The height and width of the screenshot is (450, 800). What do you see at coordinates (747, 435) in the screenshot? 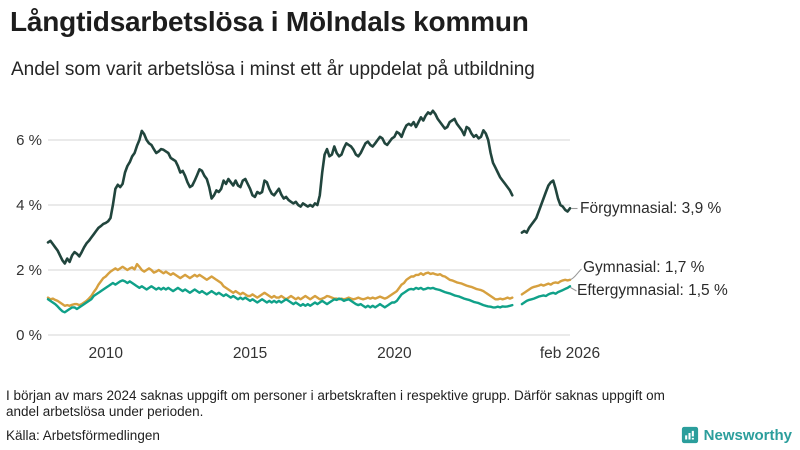
I see `brand-name: Newsworthy` at bounding box center [747, 435].